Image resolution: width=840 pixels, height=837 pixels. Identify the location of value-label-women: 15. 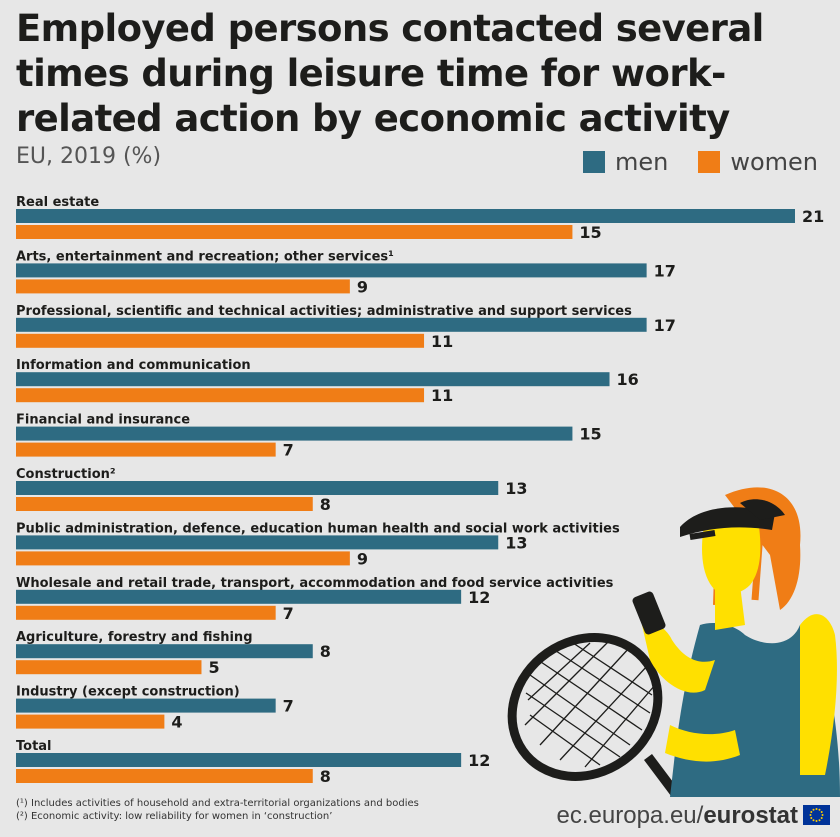
(590, 232).